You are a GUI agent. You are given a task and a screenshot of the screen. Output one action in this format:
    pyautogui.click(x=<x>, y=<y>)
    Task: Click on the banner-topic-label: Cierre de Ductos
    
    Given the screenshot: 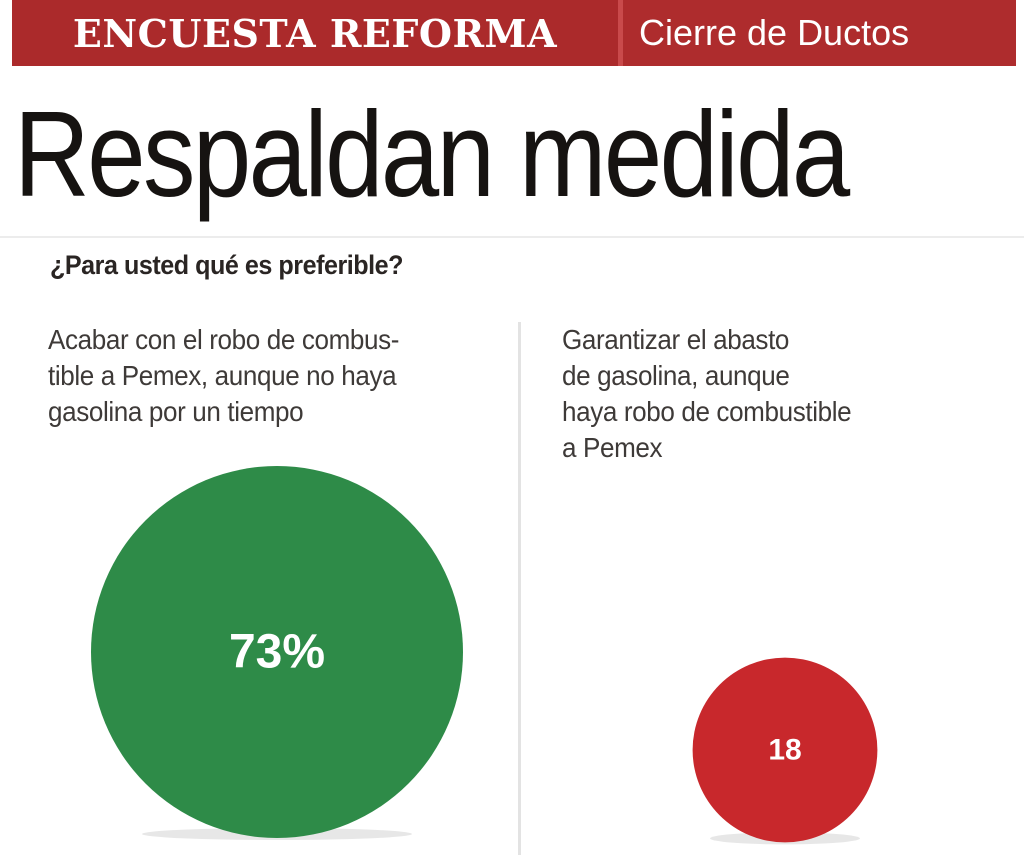 What is the action you would take?
    pyautogui.click(x=774, y=32)
    